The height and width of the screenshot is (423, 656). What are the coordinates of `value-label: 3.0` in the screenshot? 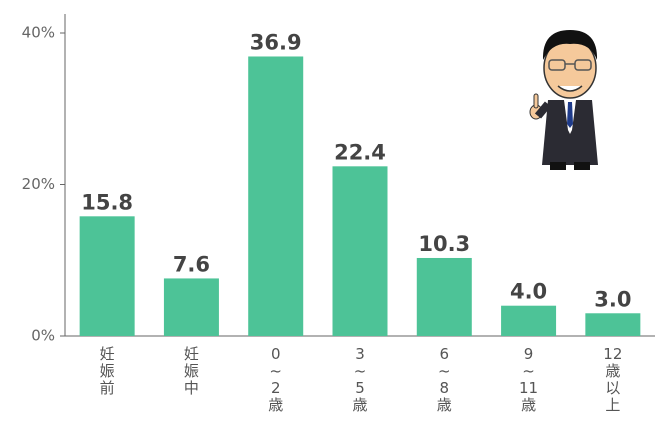 It's located at (612, 299).